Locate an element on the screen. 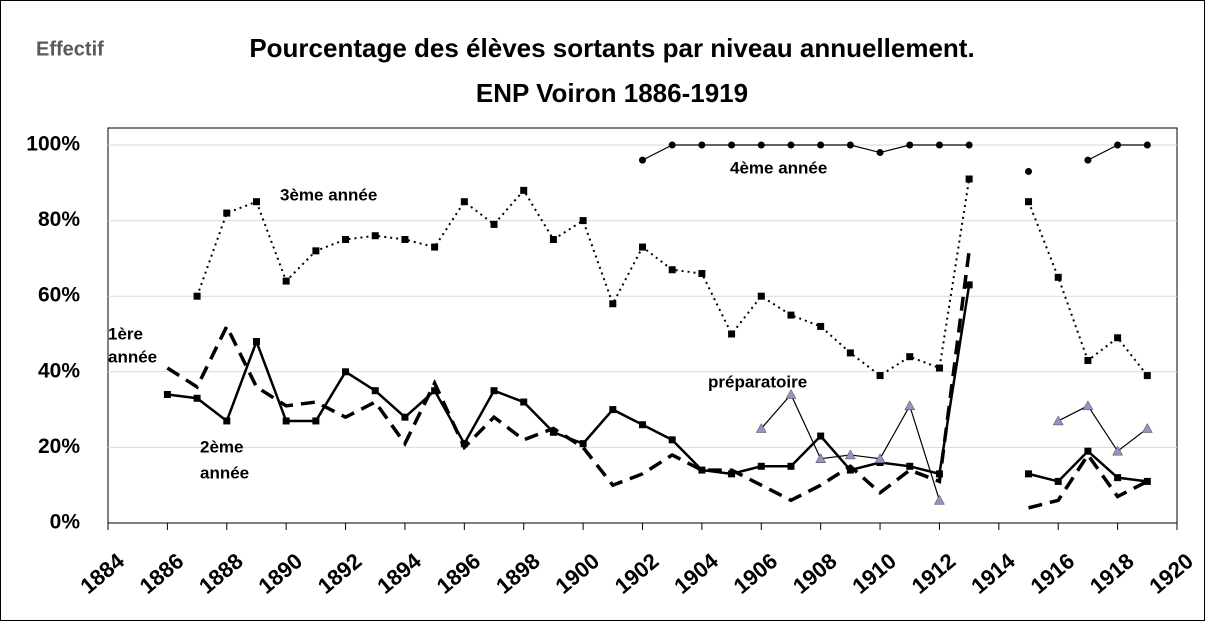 The image size is (1205, 621). series-label: 3ème année is located at coordinates (328, 194).